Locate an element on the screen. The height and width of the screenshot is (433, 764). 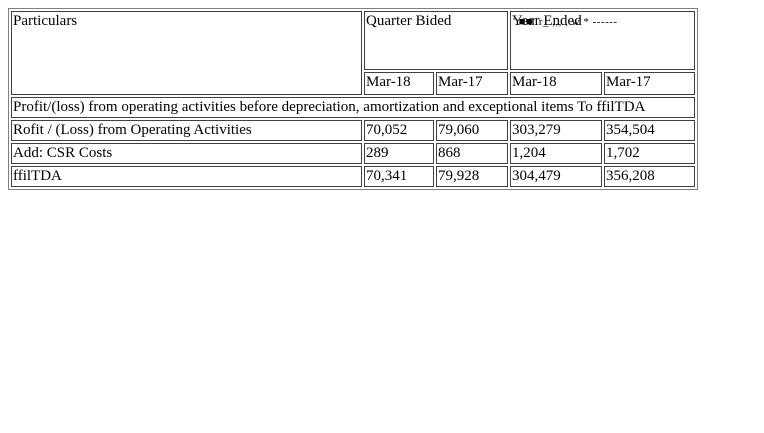
year-group-label: Year Ended is located at coordinates (547, 21).